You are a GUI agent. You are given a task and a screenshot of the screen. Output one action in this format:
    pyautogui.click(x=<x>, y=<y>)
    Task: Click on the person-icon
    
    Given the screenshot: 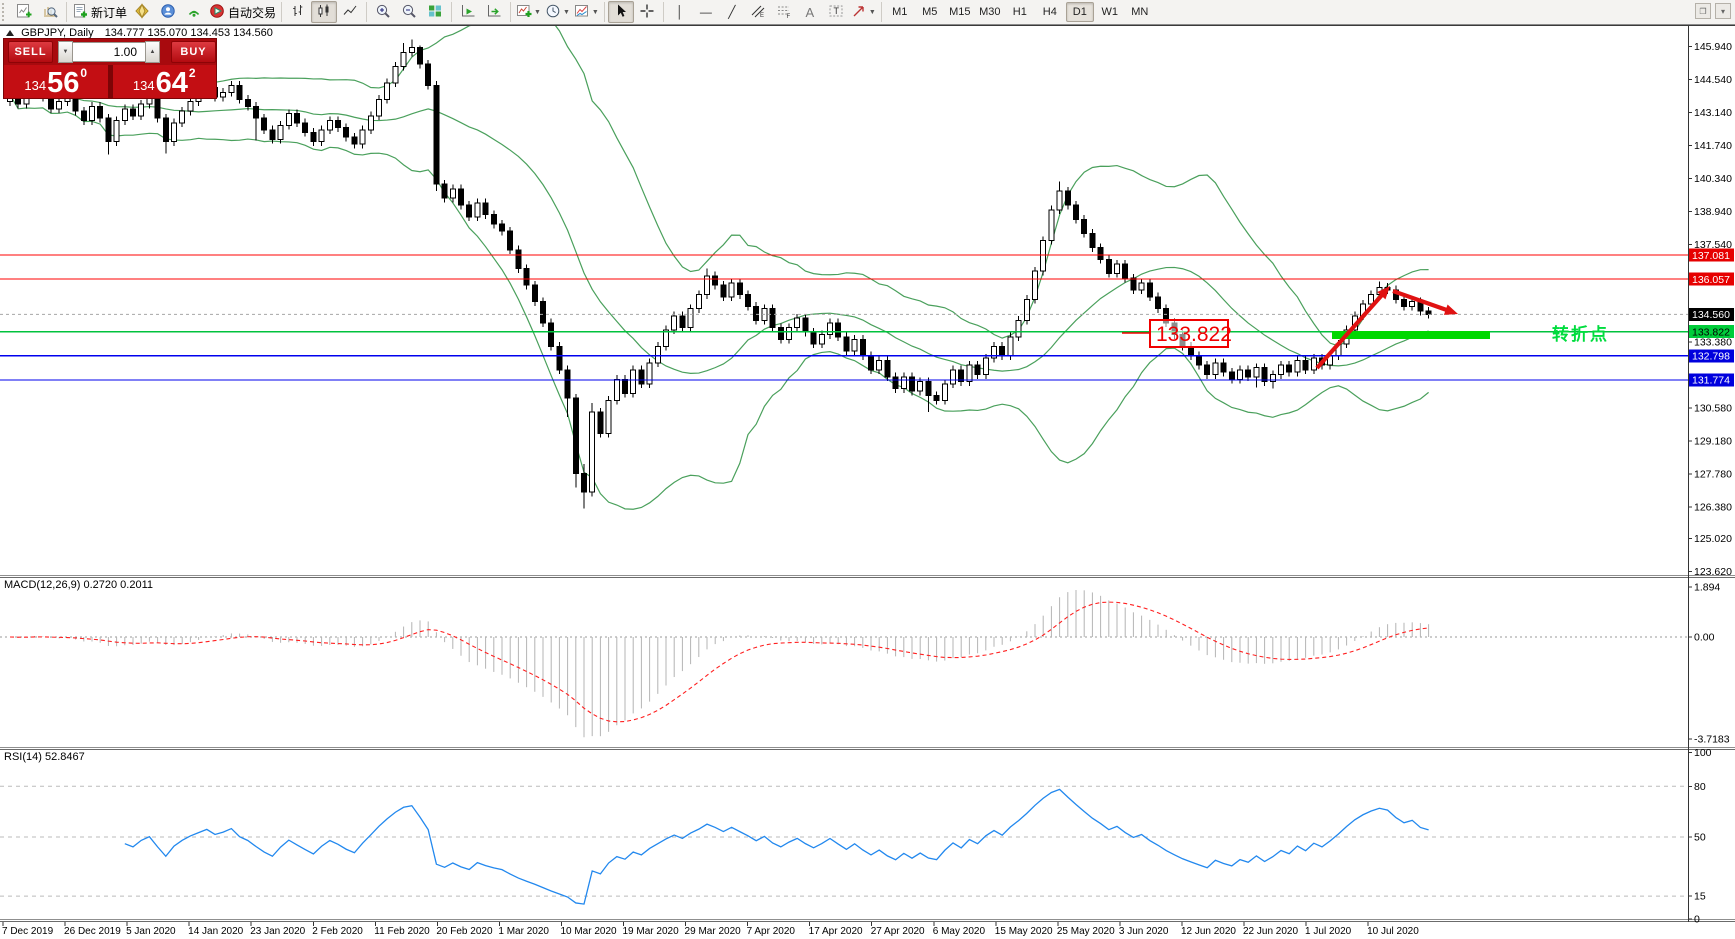 What is the action you would take?
    pyautogui.click(x=168, y=12)
    